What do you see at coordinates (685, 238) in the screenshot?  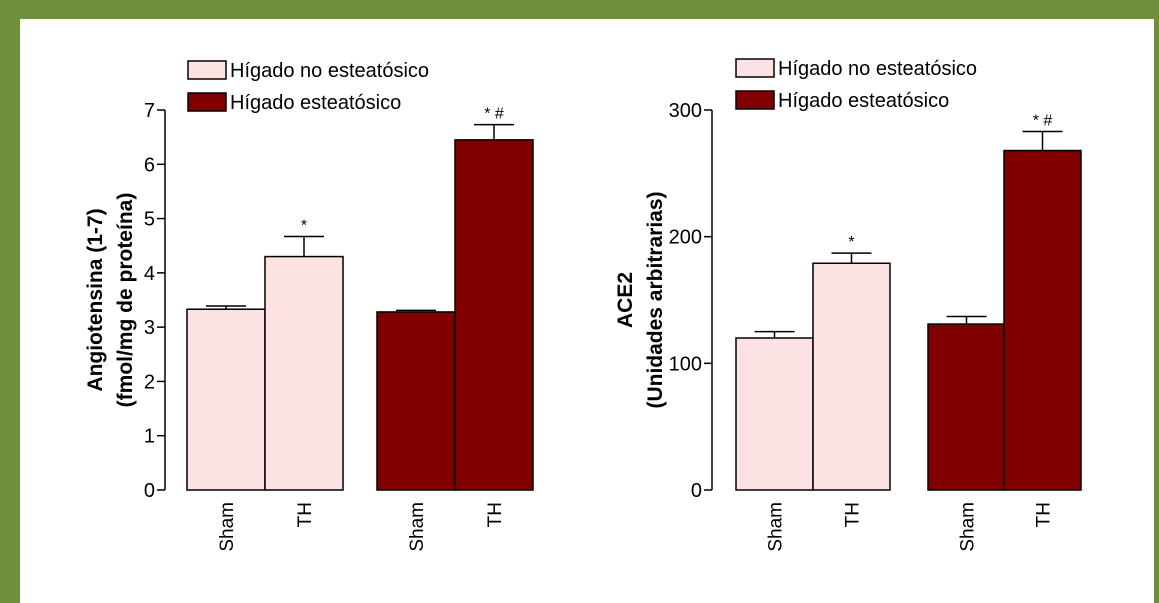 I see `y-tick-label: 200` at bounding box center [685, 238].